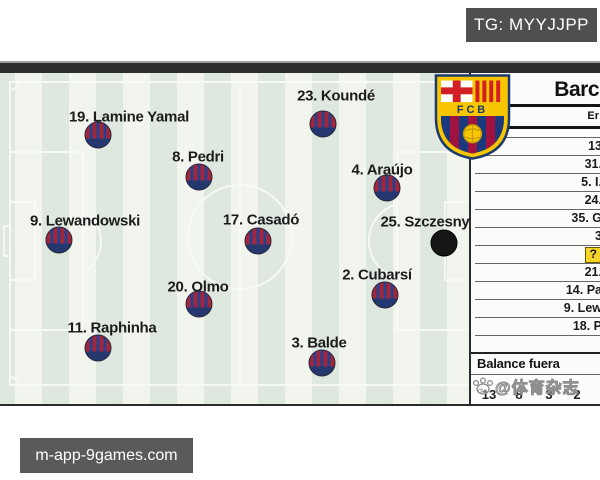 The height and width of the screenshot is (480, 600). What do you see at coordinates (198, 287) in the screenshot?
I see `player-label: 20. Olmo` at bounding box center [198, 287].